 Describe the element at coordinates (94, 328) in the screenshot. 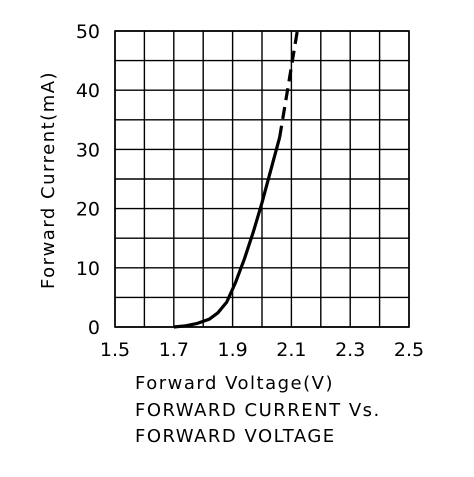

I see `y-tick-label: 0` at that location.